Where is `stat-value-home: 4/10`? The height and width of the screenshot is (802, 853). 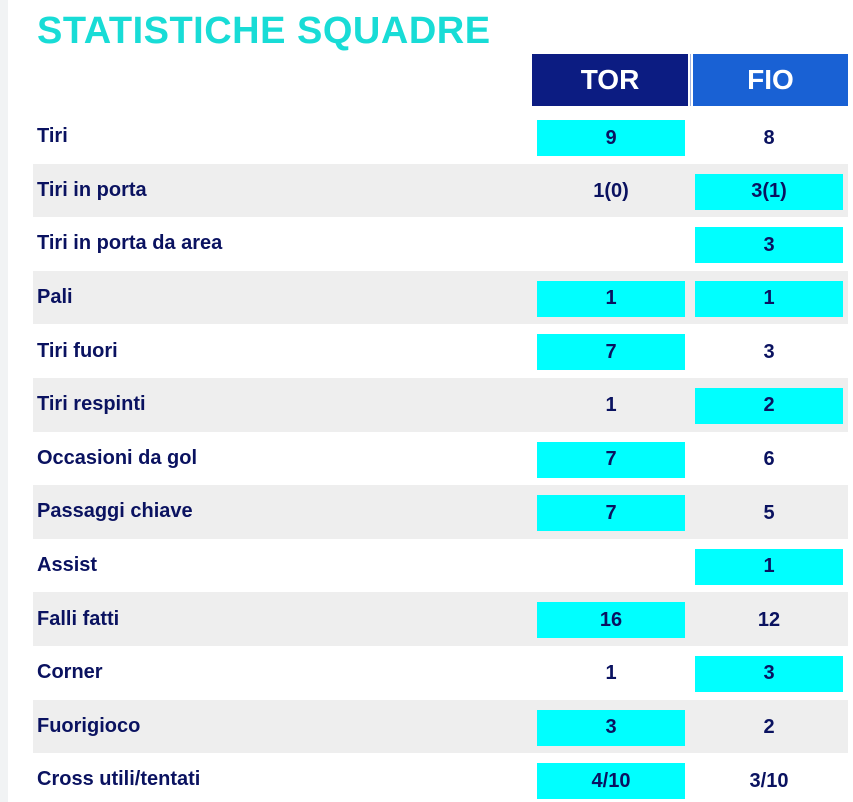 stat-value-home: 4/10 is located at coordinates (611, 781).